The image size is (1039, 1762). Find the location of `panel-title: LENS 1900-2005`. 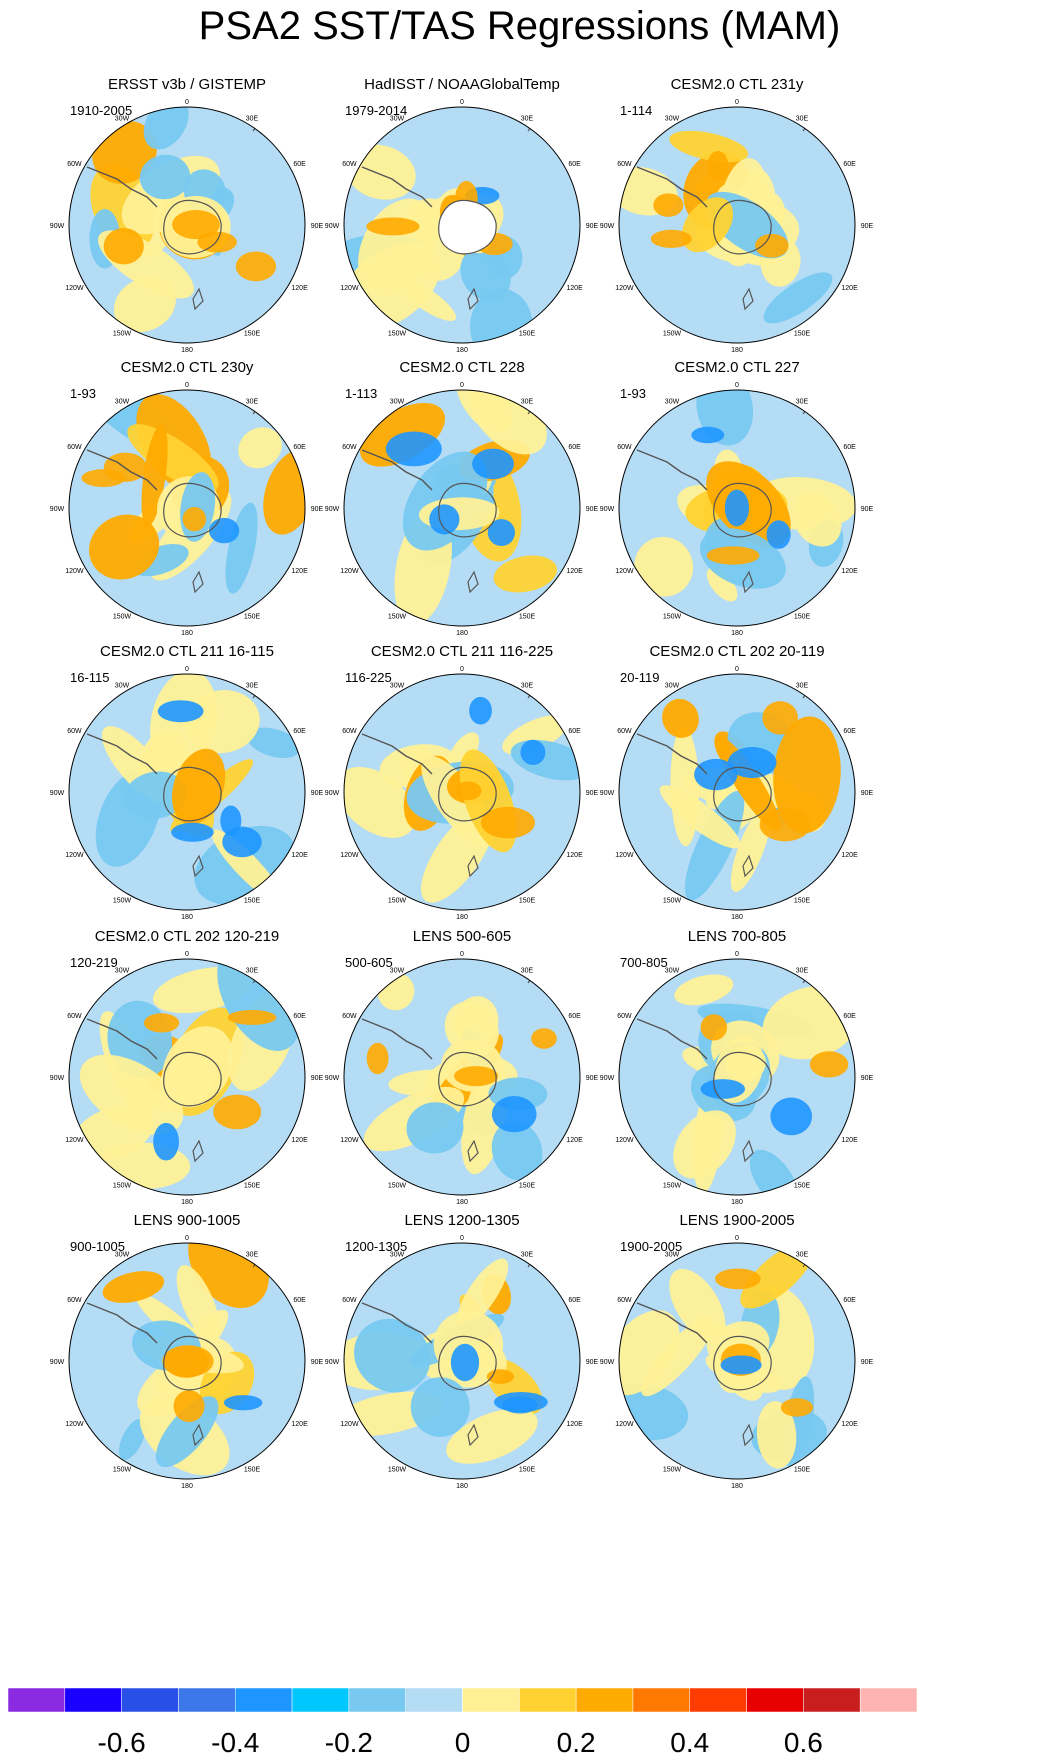

panel-title: LENS 1900-2005 is located at coordinates (736, 1220).